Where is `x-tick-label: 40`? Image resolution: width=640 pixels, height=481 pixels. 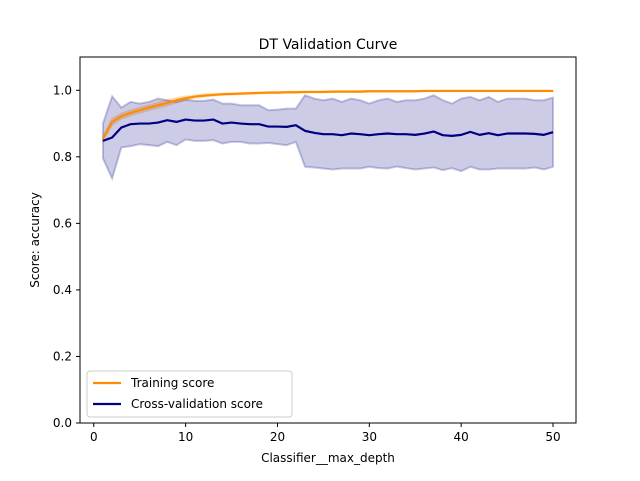 x-tick-label: 40 is located at coordinates (461, 437).